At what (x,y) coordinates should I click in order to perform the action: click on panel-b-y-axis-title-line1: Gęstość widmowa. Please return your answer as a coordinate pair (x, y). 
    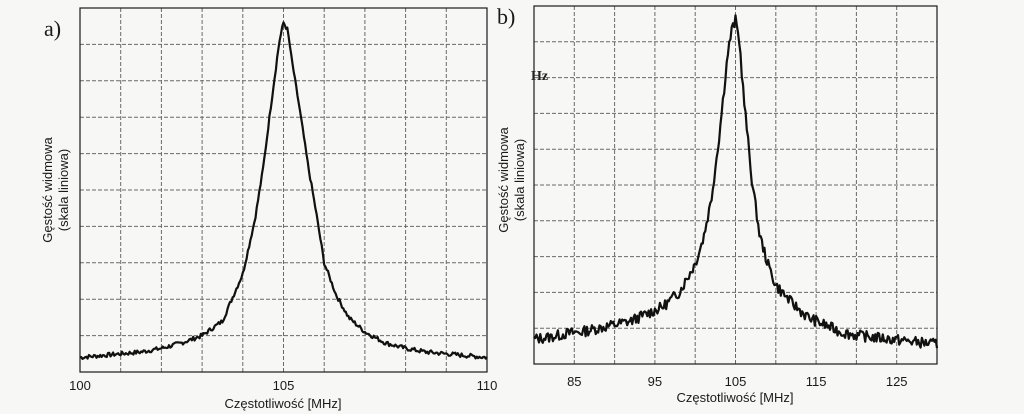
    Looking at the image, I should click on (503, 179).